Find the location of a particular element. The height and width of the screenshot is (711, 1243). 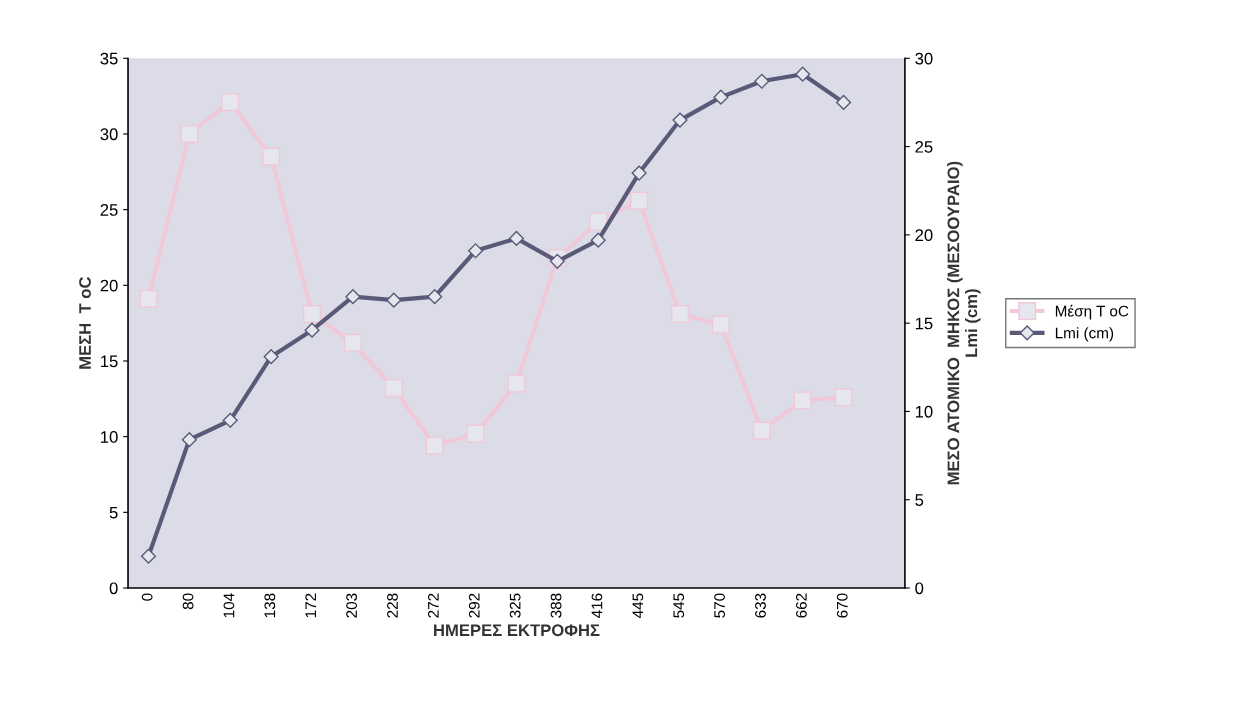

y-tick-label: 5 is located at coordinates (113, 512).